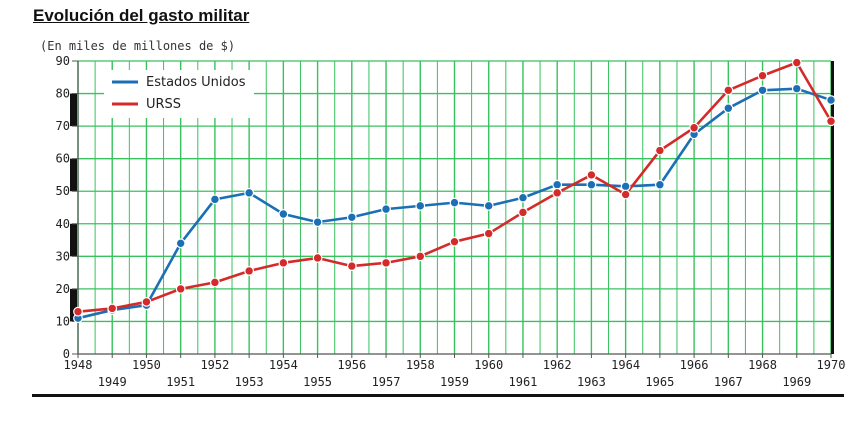  Describe the element at coordinates (420, 365) in the screenshot. I see `x-tick-label: 1958` at that location.